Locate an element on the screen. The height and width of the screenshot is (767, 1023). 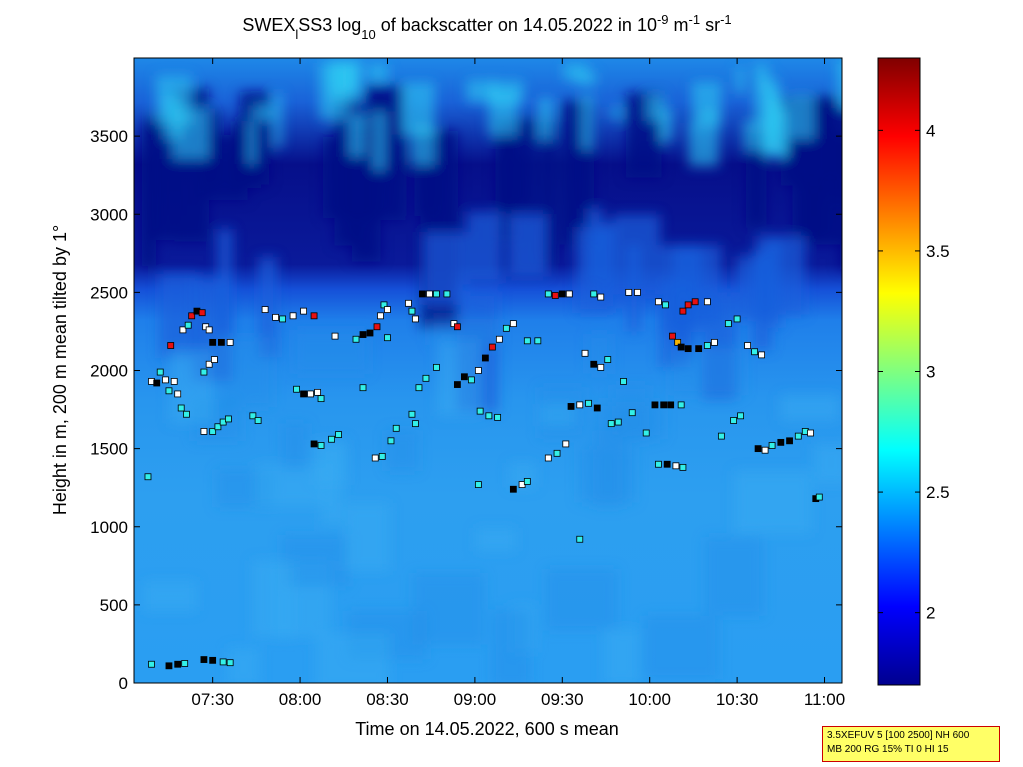
x-axis-label: Time on 14.05.2022, 600 s mean is located at coordinates (487, 729).